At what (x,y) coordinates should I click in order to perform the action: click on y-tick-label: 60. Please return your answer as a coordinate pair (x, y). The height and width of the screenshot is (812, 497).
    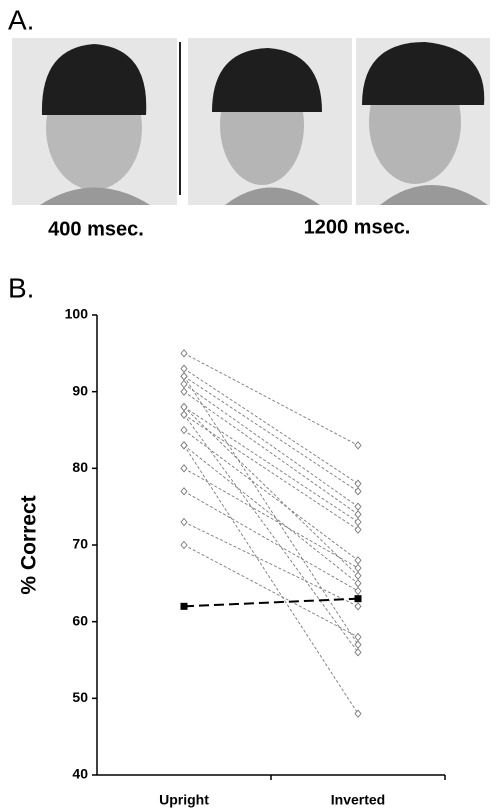
    Looking at the image, I should click on (80, 620).